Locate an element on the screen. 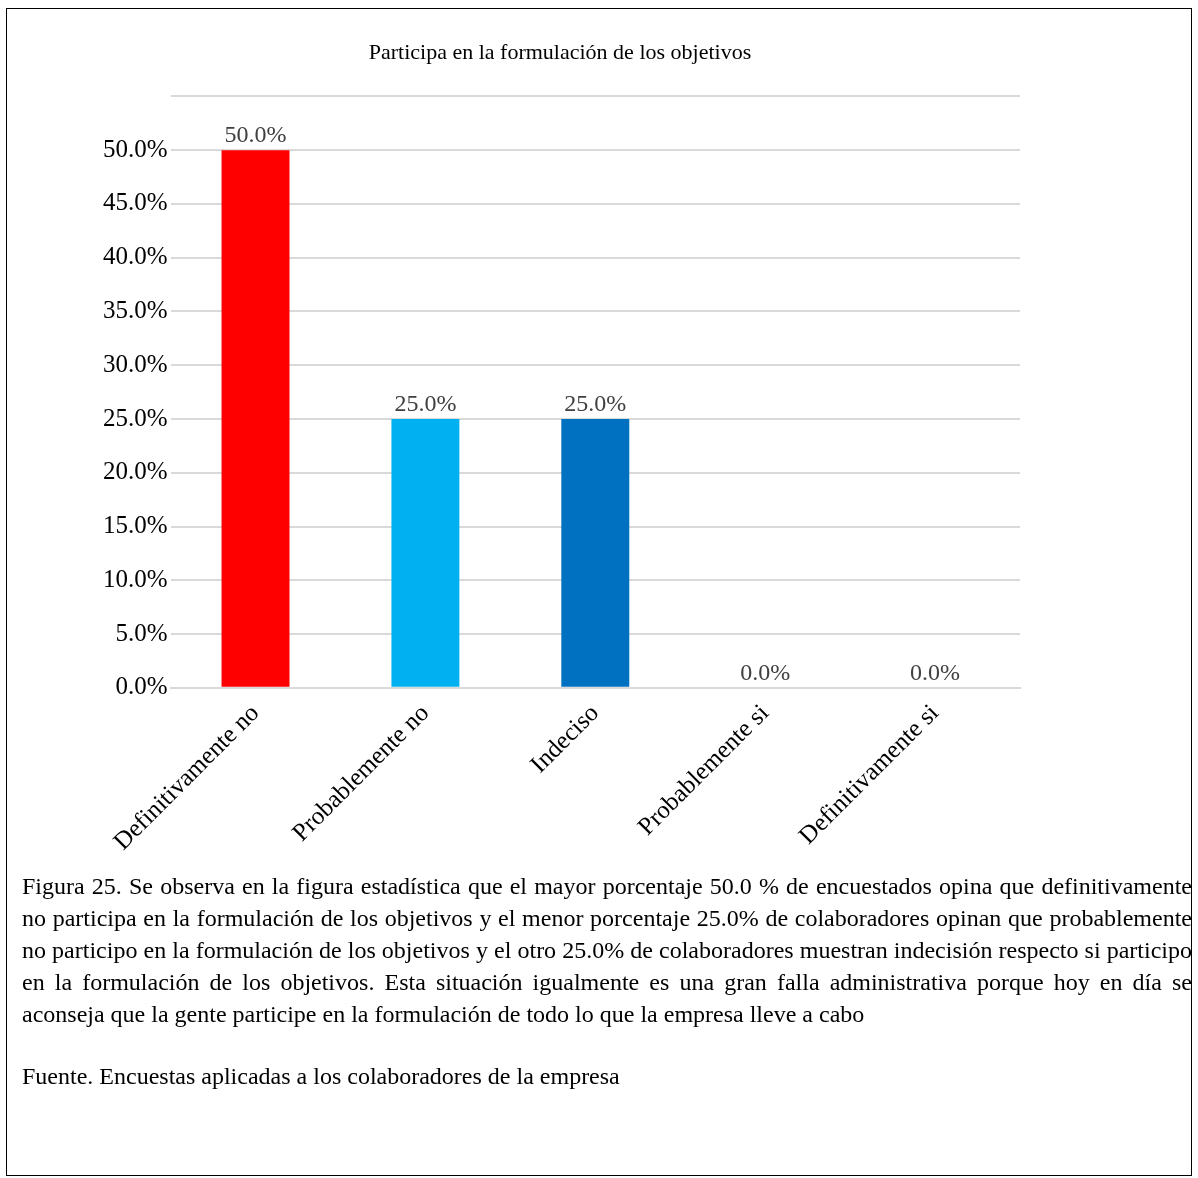 This screenshot has height=1178, width=1198. chart-title: Participa en la formulación de los objetivos is located at coordinates (560, 51).